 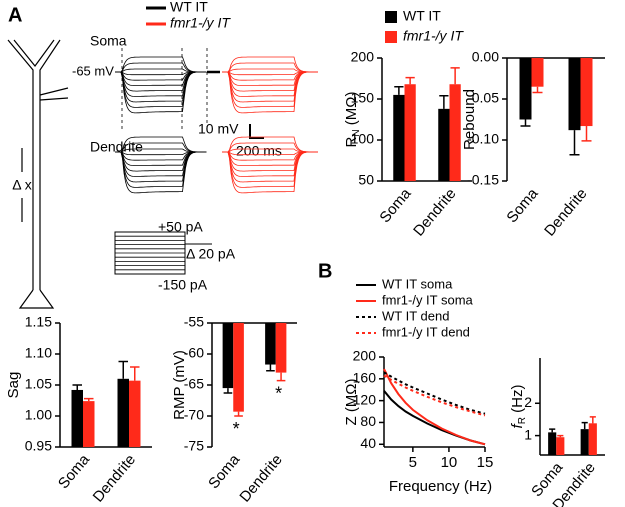 I want to click on y-tick-label: 1.15, so click(x=38, y=322).